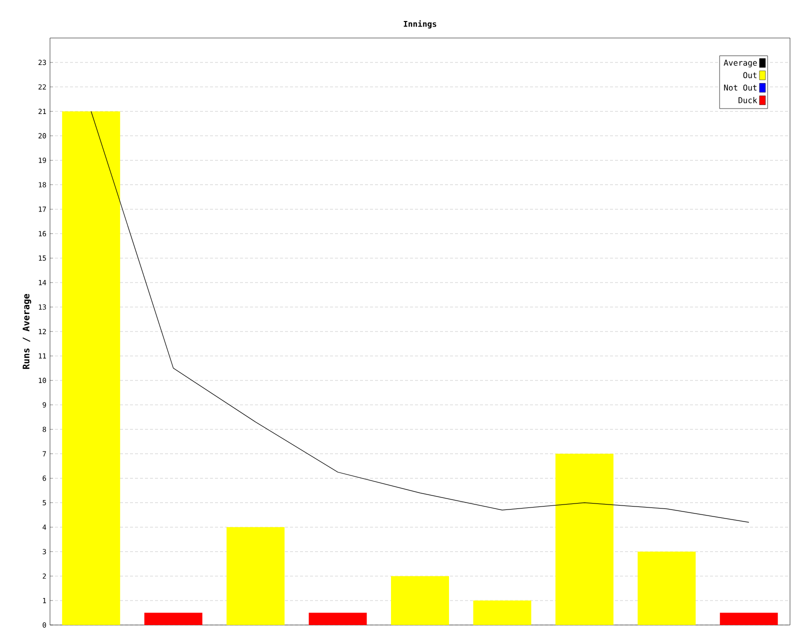  I want to click on legend-label: Duck, so click(748, 100).